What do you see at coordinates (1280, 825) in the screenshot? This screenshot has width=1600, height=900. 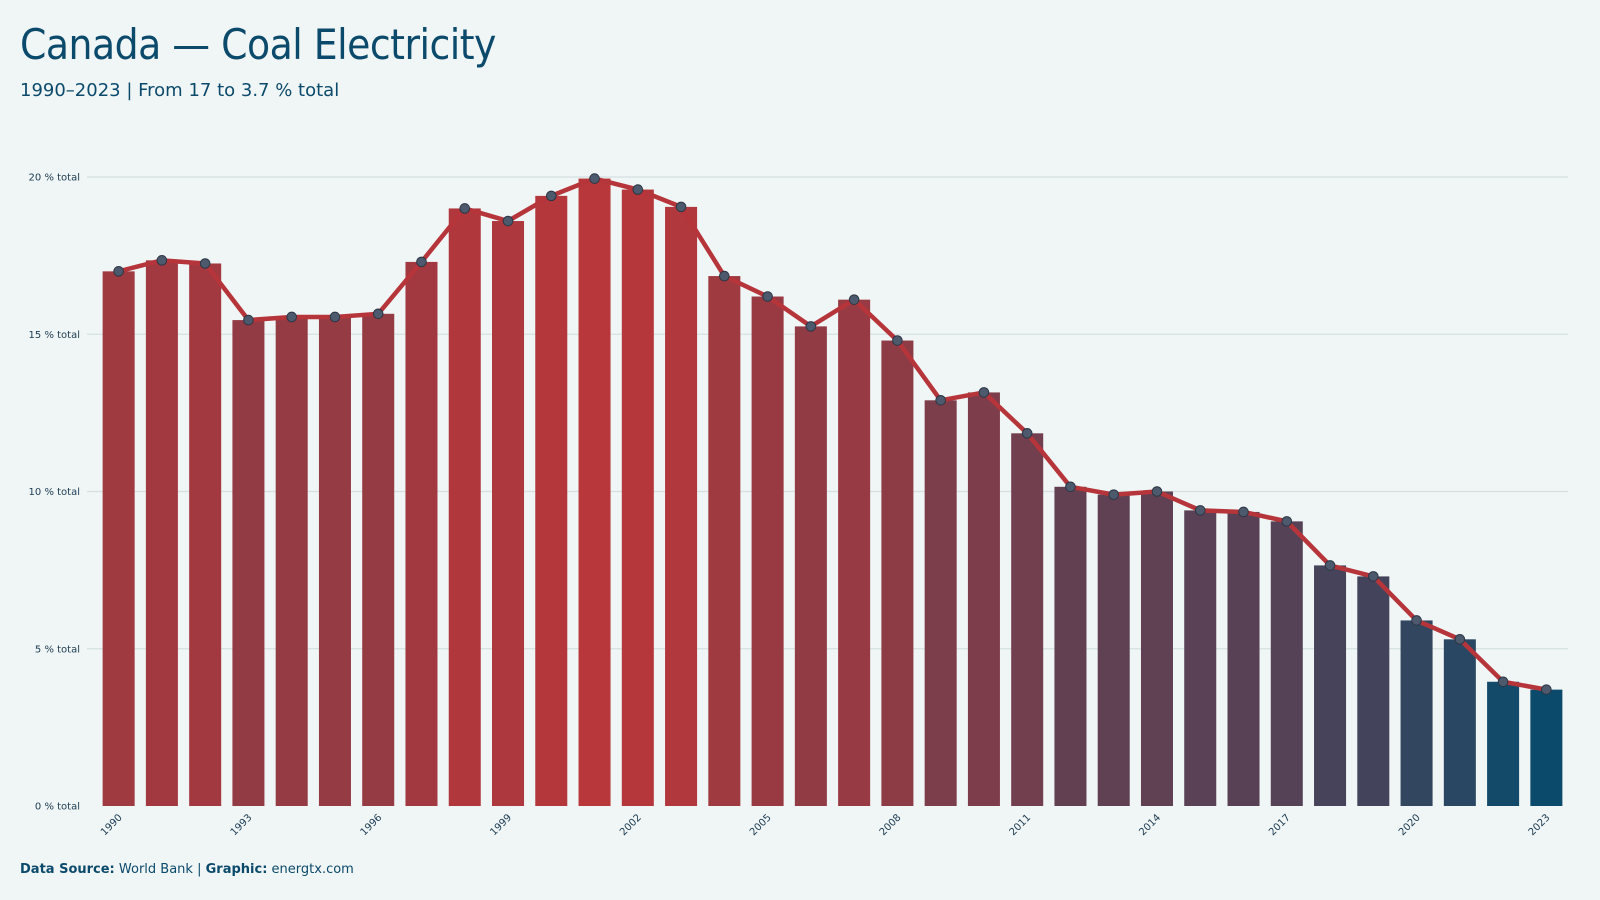 I see `x-tick-label: 2017` at bounding box center [1280, 825].